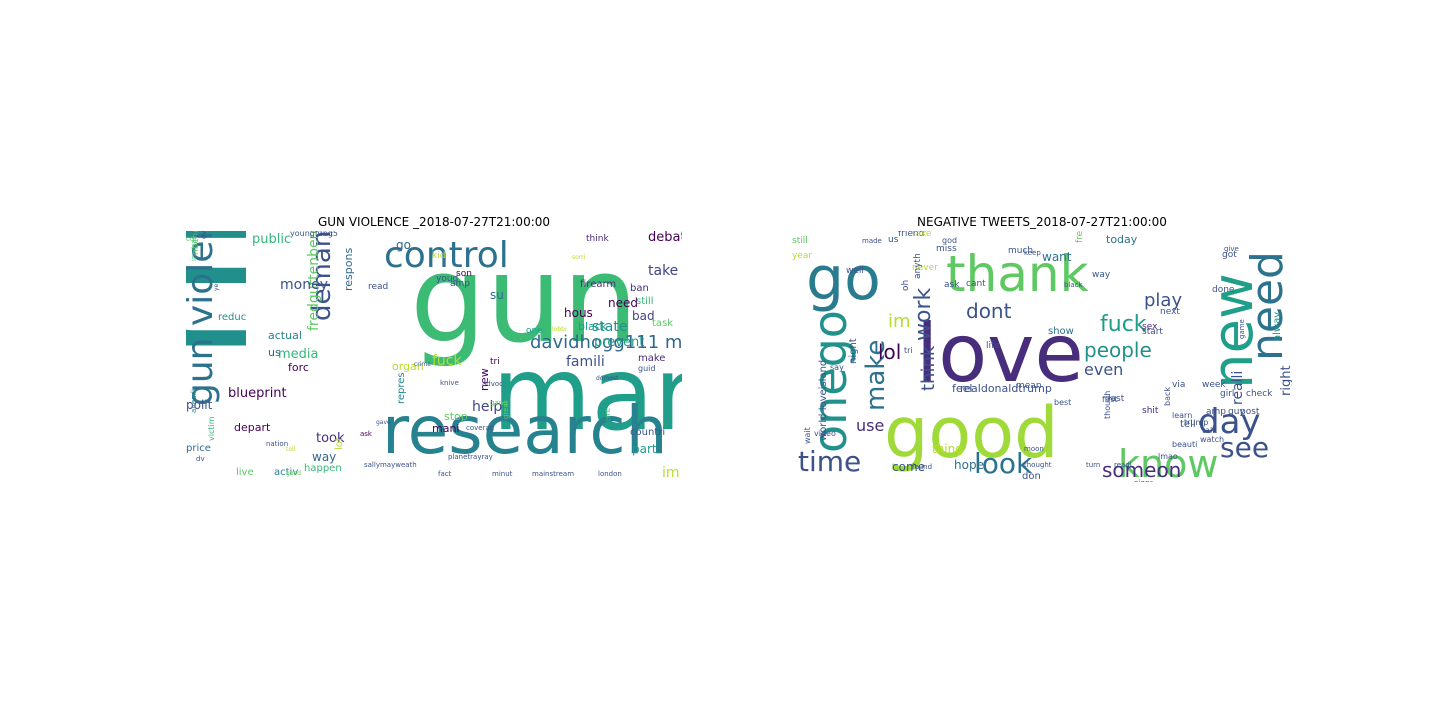  I want to click on cloud-word: one, so click(534, 331).